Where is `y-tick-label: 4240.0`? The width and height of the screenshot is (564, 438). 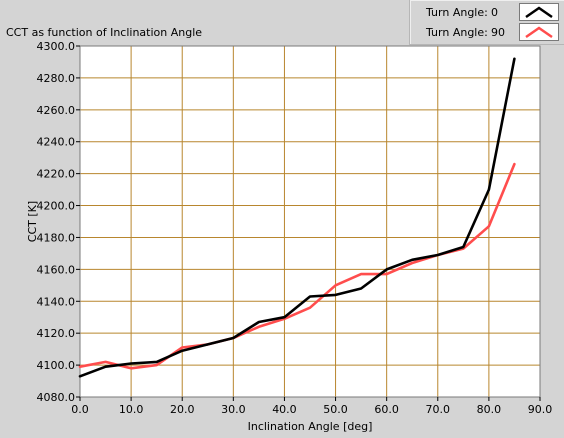
y-tick-label: 4240.0 is located at coordinates (56, 142).